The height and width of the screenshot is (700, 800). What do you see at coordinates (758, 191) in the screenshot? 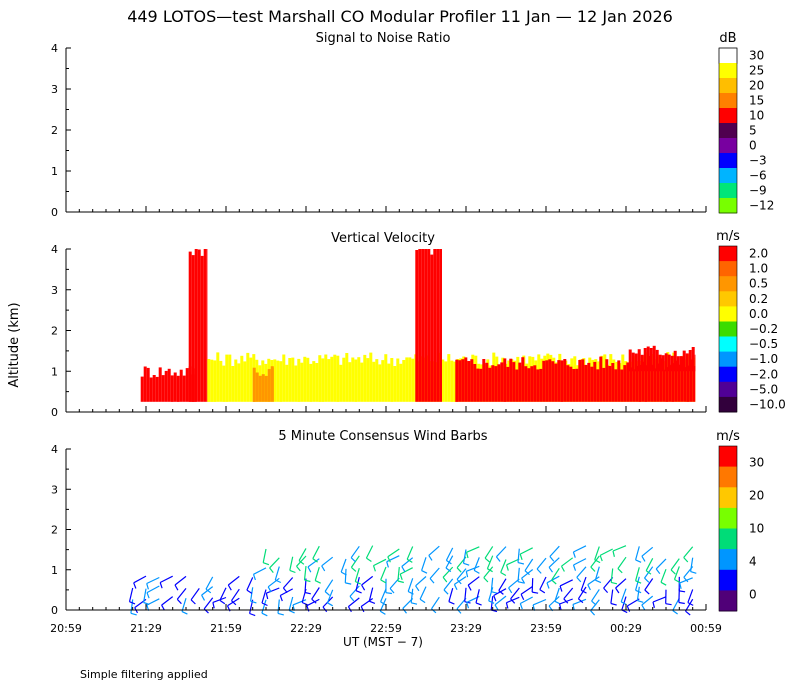
I see `colorbar-label: −9` at bounding box center [758, 191].